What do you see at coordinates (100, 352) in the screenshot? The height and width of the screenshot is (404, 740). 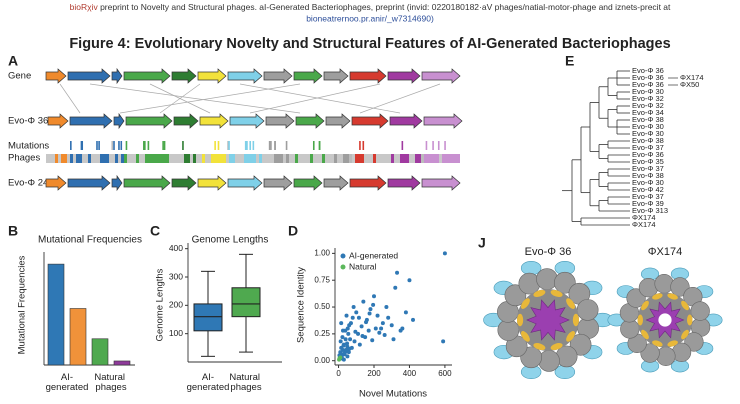 I see `bar` at bounding box center [100, 352].